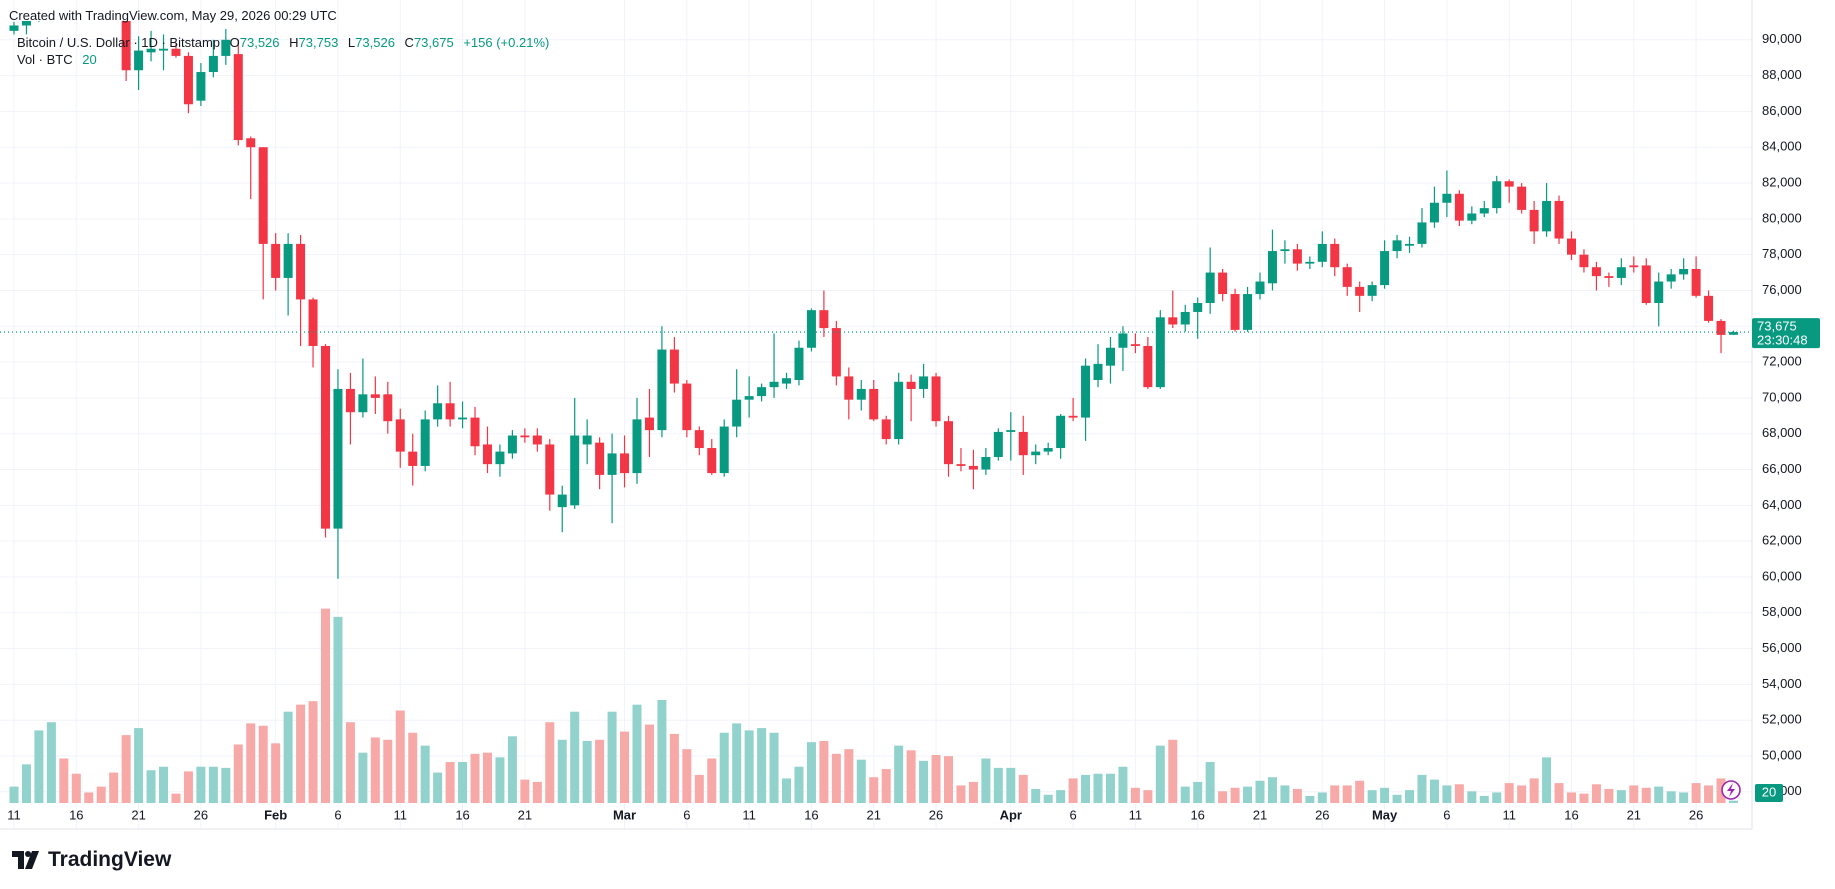 The image size is (1835, 889). I want to click on footer: TradingView, so click(91, 860).